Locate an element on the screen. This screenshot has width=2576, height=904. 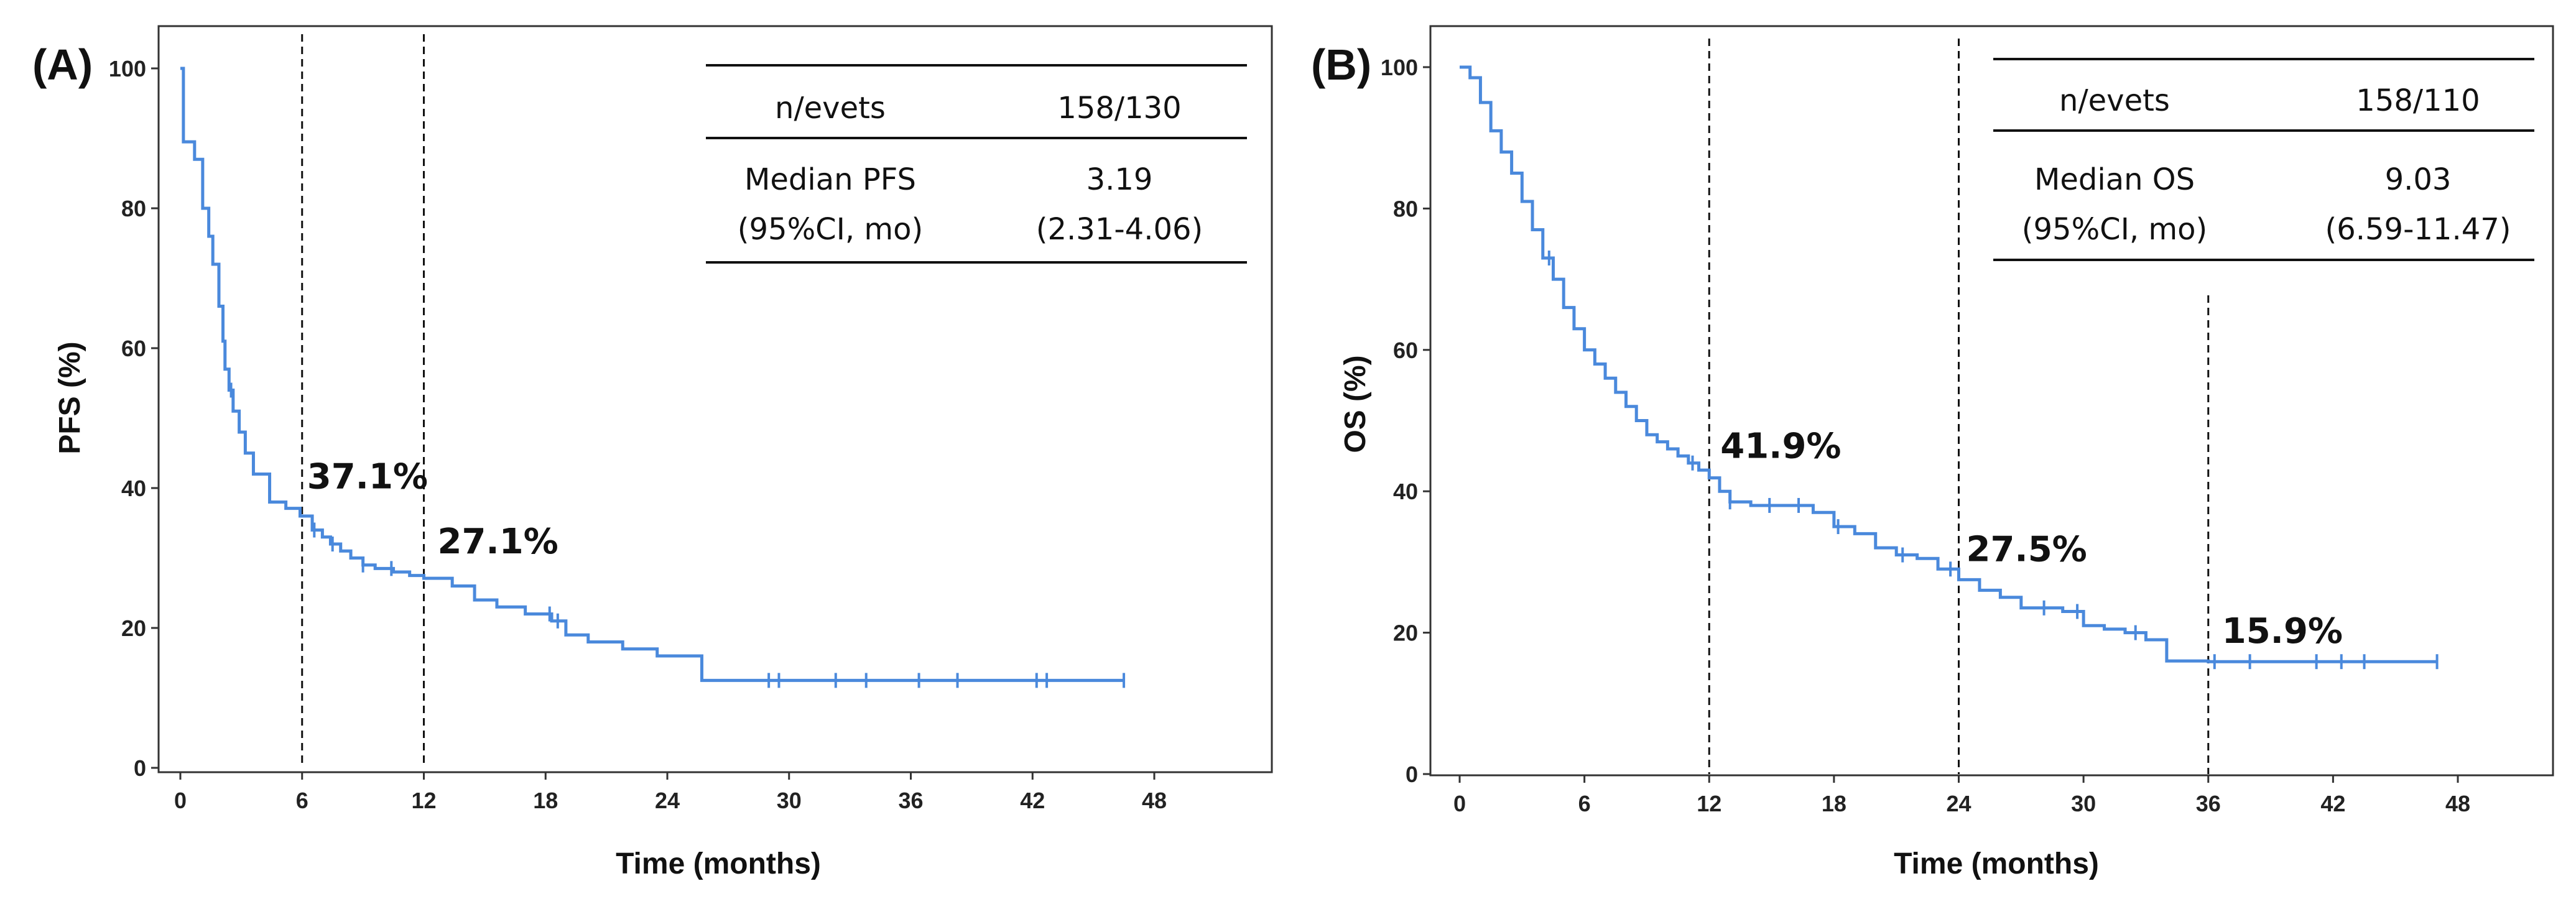
panel-a-x-tick-label: 24 is located at coordinates (668, 800).